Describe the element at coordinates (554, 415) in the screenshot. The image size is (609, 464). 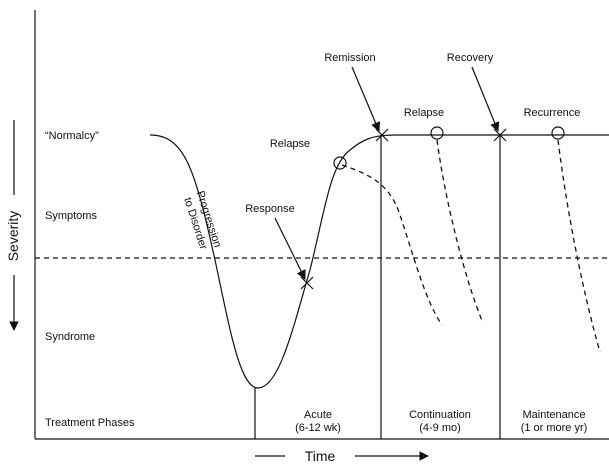
I see `phase-name: Maintenance` at that location.